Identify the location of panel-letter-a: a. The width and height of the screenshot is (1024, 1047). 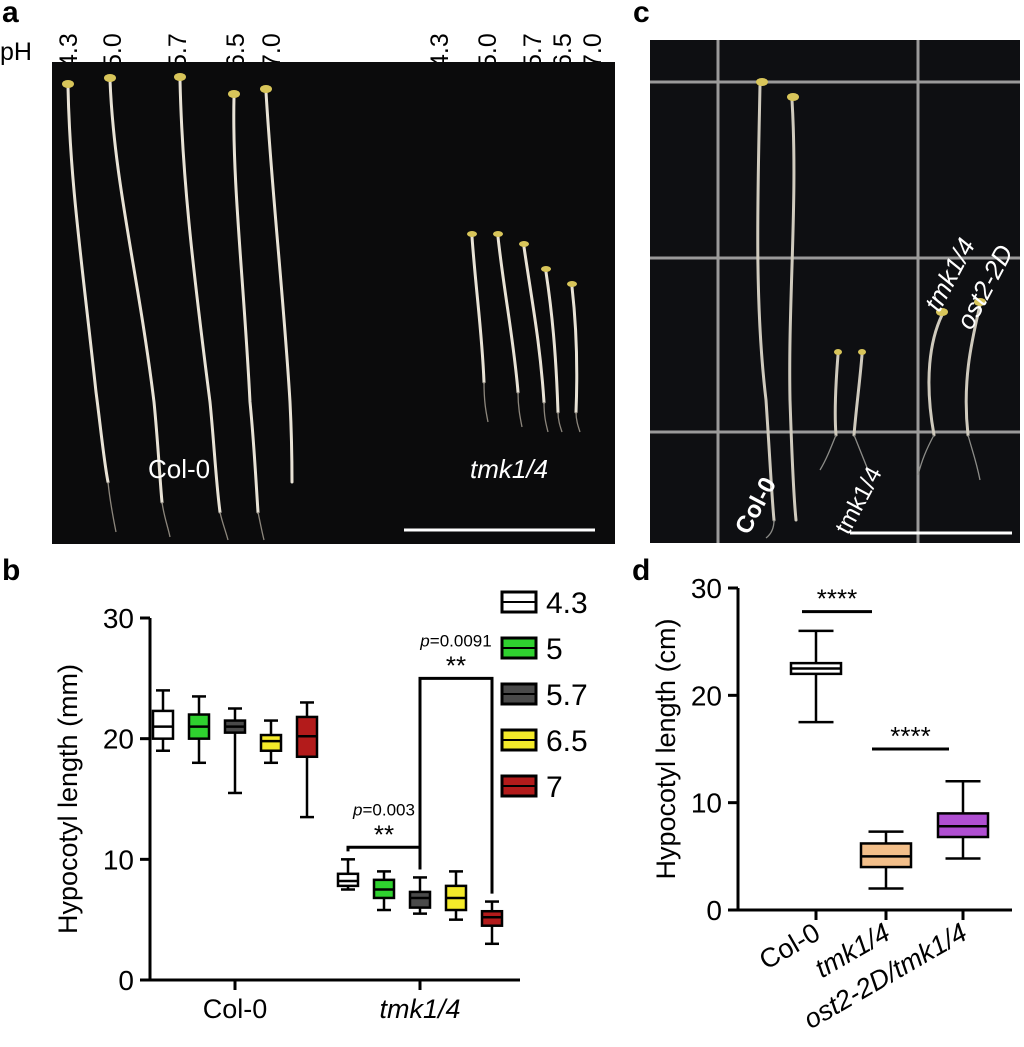
(10, 14).